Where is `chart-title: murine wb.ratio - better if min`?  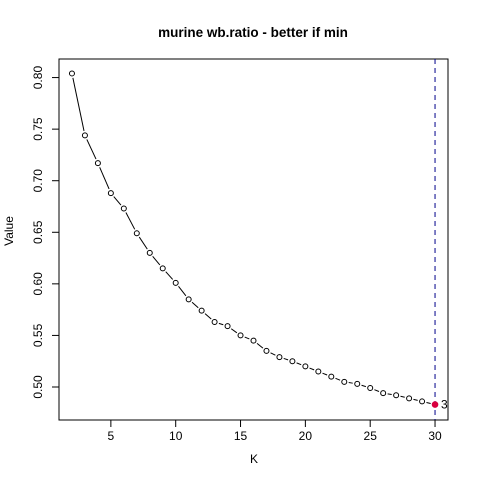
chart-title: murine wb.ratio - better if min is located at coordinates (253, 32).